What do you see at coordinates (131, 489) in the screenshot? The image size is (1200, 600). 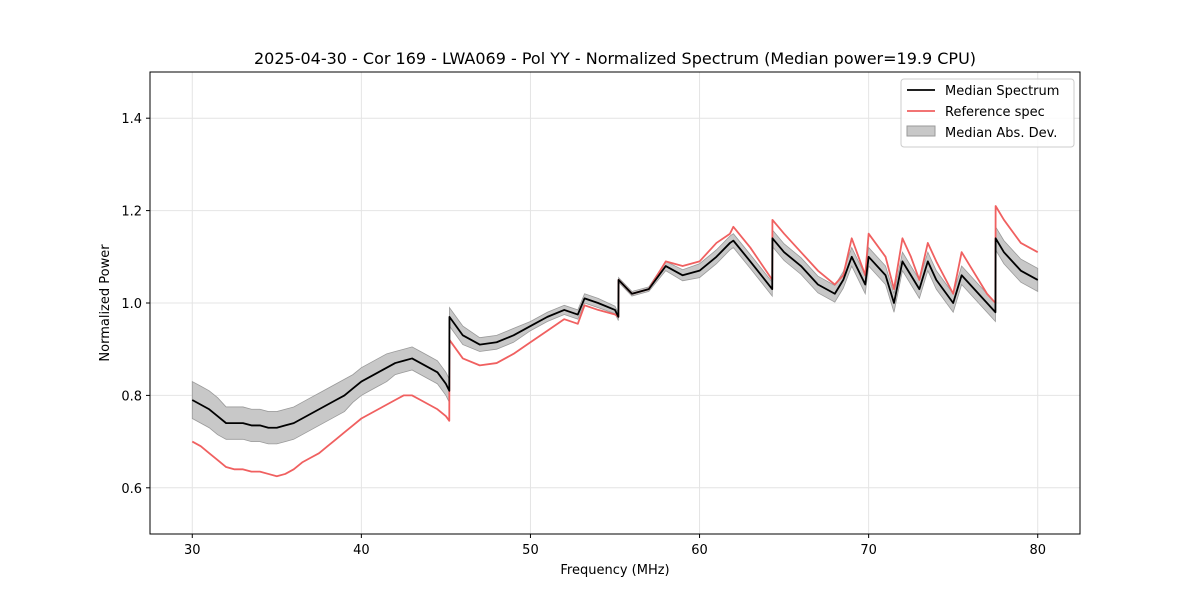 I see `y-tick-label: 0.6` at bounding box center [131, 489].